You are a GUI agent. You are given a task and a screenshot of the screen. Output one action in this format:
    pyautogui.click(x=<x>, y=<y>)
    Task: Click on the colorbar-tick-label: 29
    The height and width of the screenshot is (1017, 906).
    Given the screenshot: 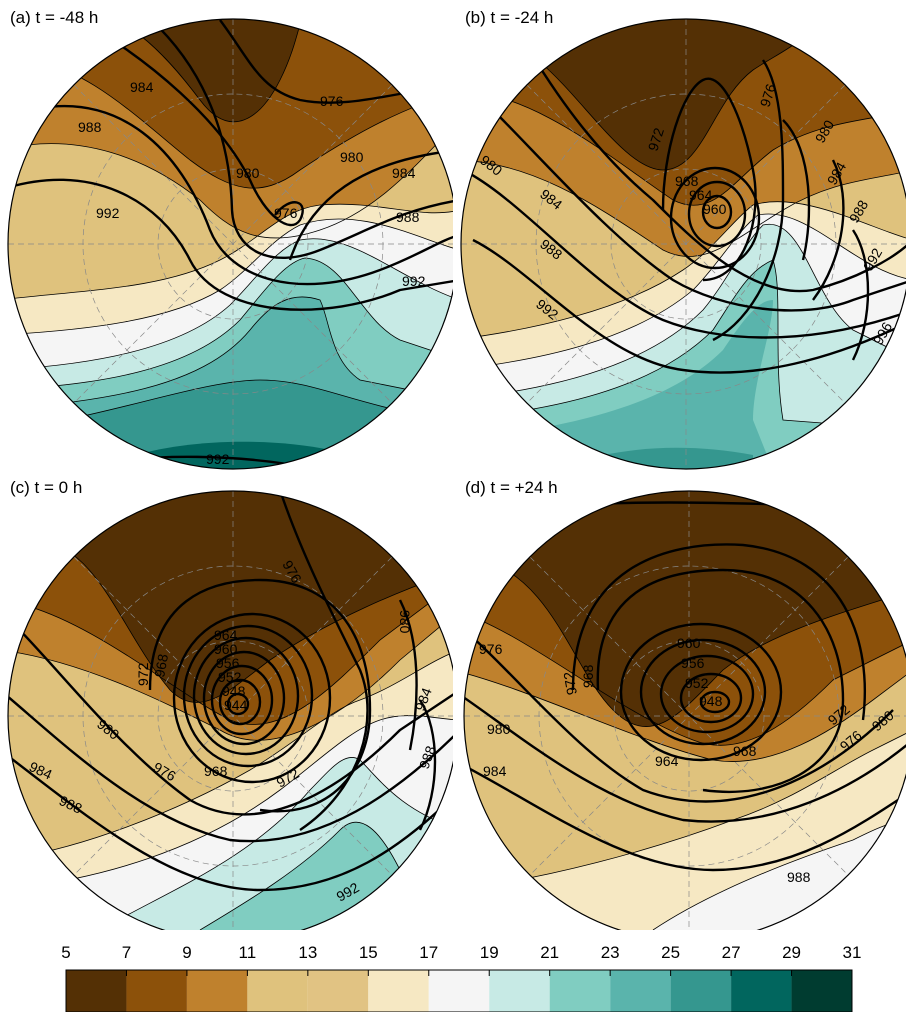 What is the action you would take?
    pyautogui.click(x=791, y=952)
    